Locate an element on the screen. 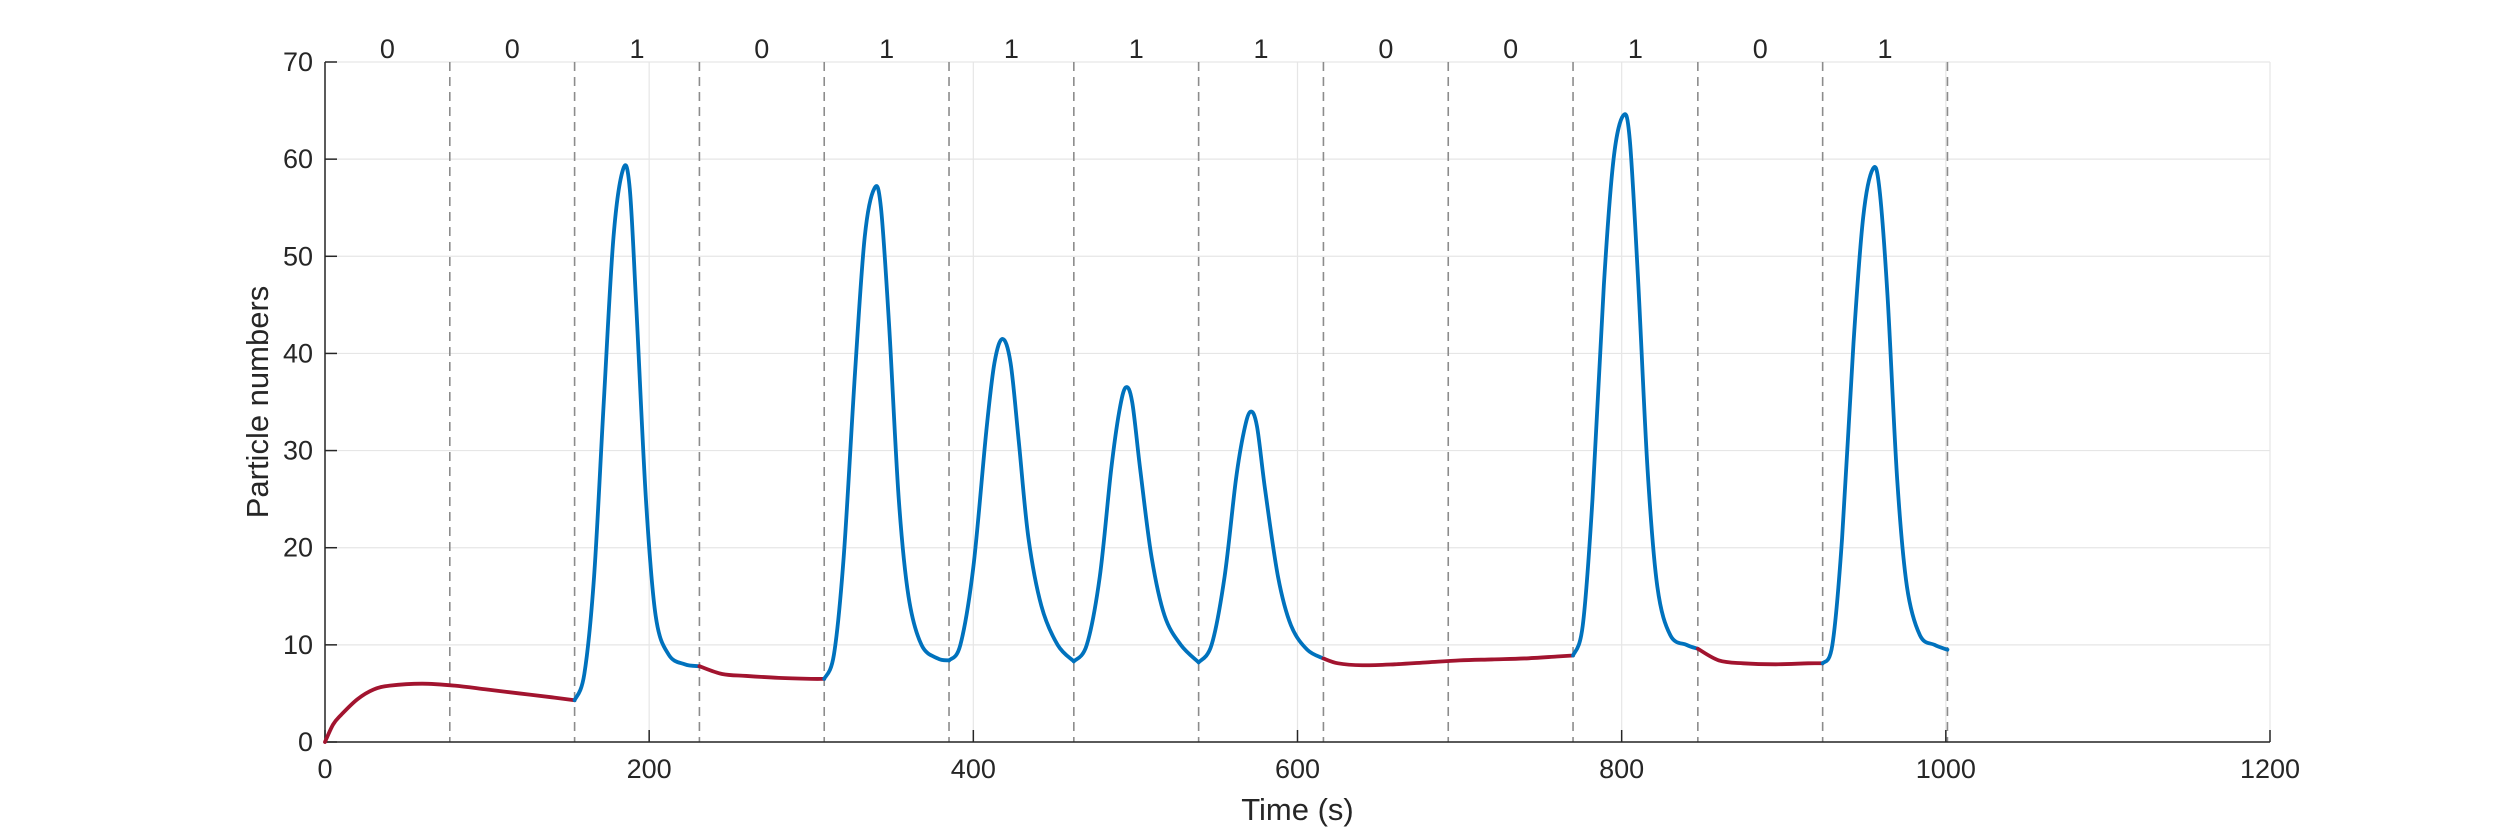  x-axis-title: Time (s) is located at coordinates (1297, 809).